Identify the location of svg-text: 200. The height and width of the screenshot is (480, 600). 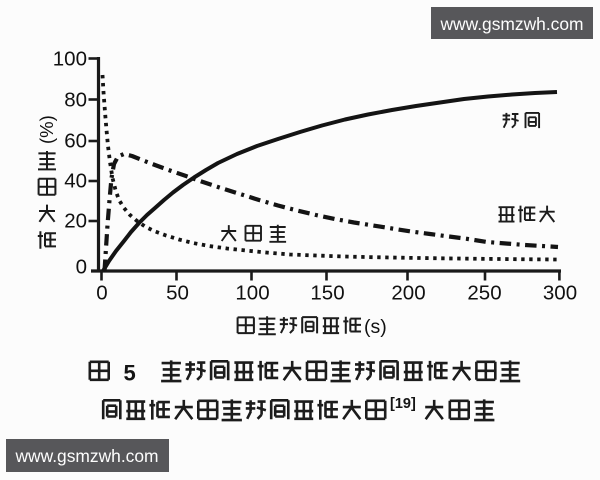
(408, 293).